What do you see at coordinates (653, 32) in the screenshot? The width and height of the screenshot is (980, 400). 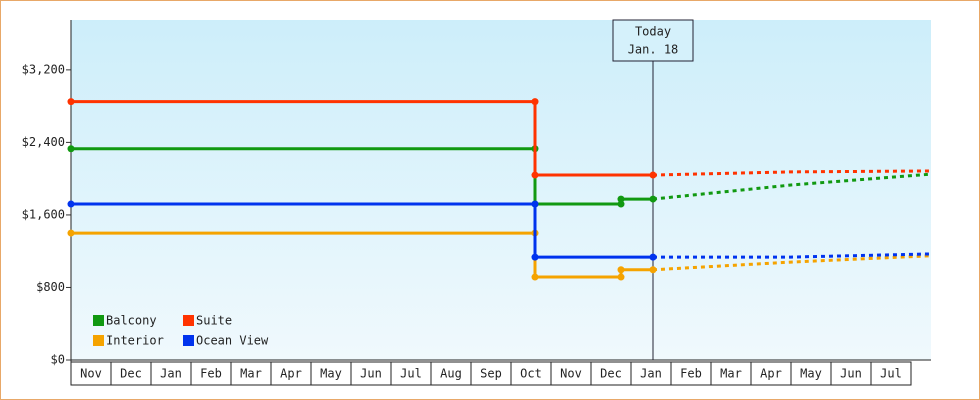 I see `today-label: Today` at bounding box center [653, 32].